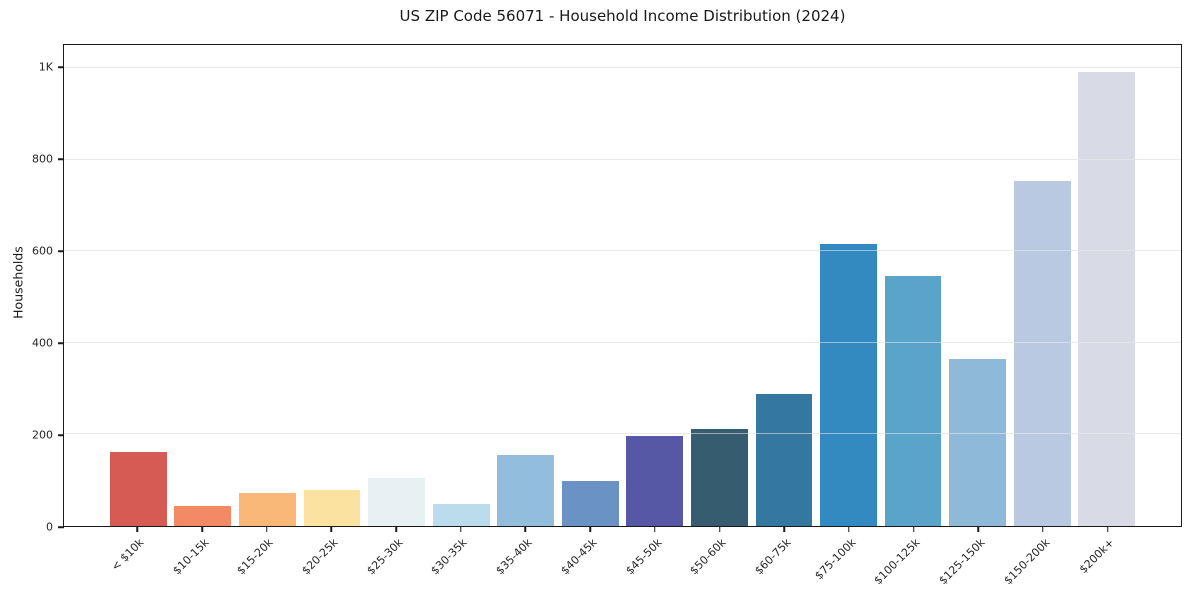 This screenshot has width=1189, height=590. Describe the element at coordinates (138, 488) in the screenshot. I see `bar-< $10k` at that location.